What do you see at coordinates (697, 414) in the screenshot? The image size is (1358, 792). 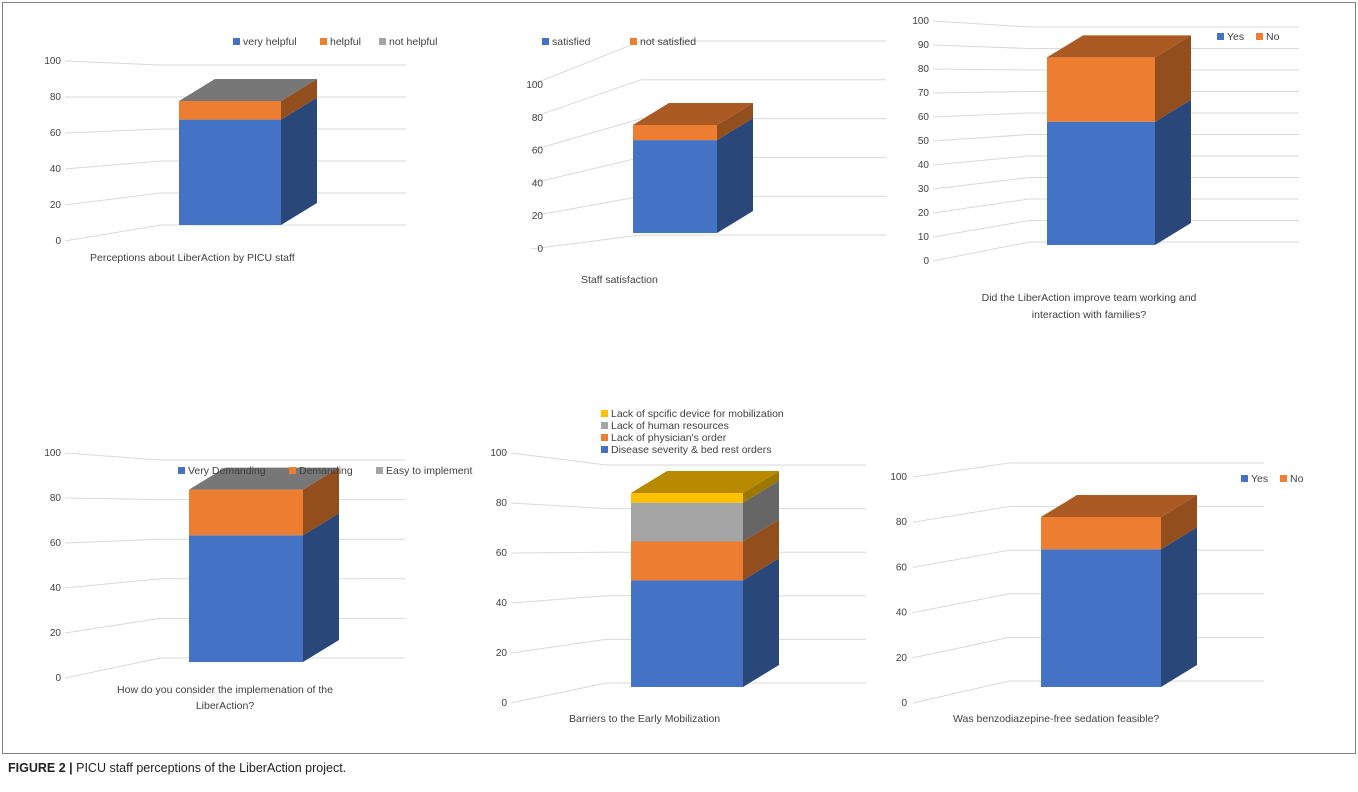 I see `chart-5-legend-label-4: Lack of spcific device for mobilization` at bounding box center [697, 414].